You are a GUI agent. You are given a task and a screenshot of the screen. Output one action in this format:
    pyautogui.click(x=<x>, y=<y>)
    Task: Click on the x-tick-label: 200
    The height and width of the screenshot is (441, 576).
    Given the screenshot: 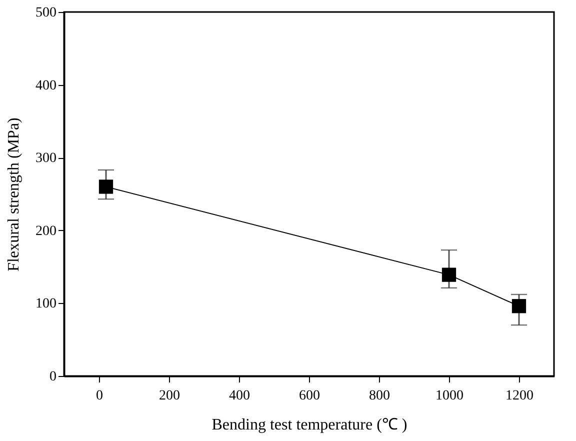 What is the action you would take?
    pyautogui.click(x=169, y=396)
    